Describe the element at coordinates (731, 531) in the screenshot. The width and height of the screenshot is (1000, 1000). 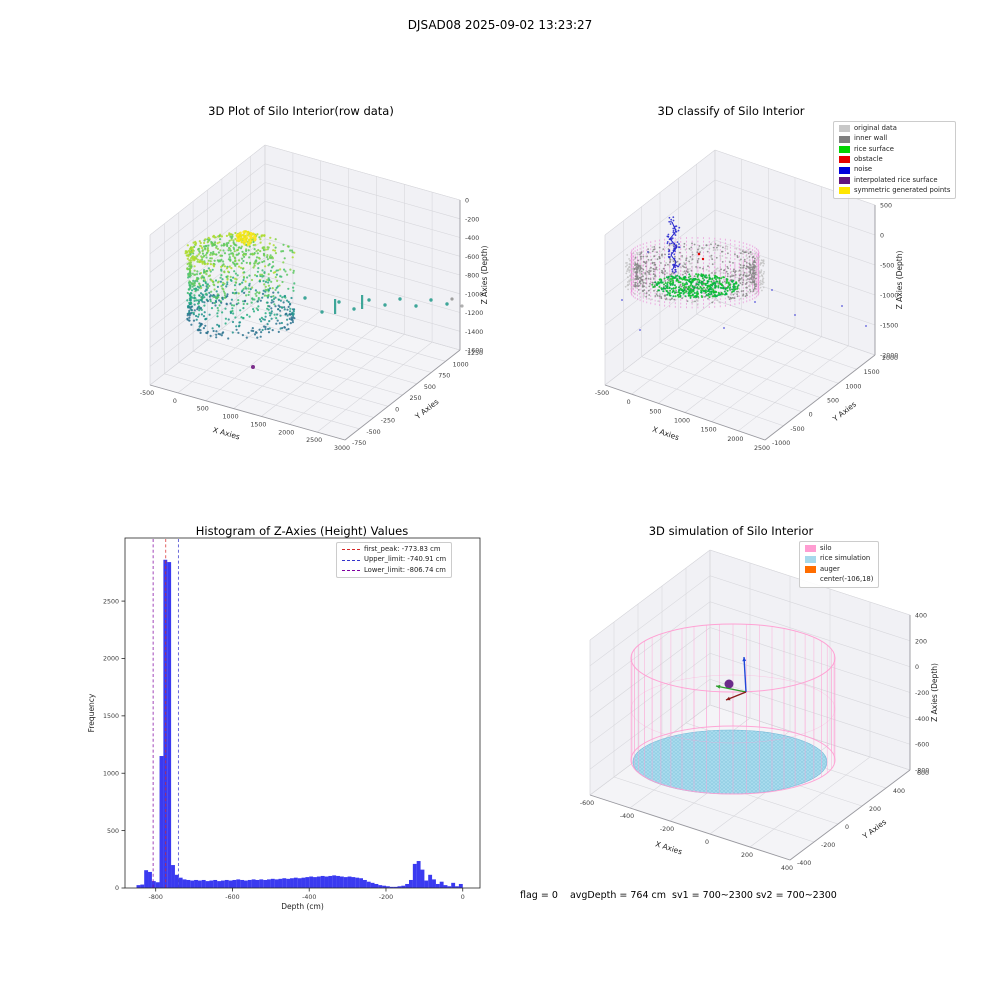
I see `subplot-title-simulation: 3D simulation of Silo Interior` at that location.